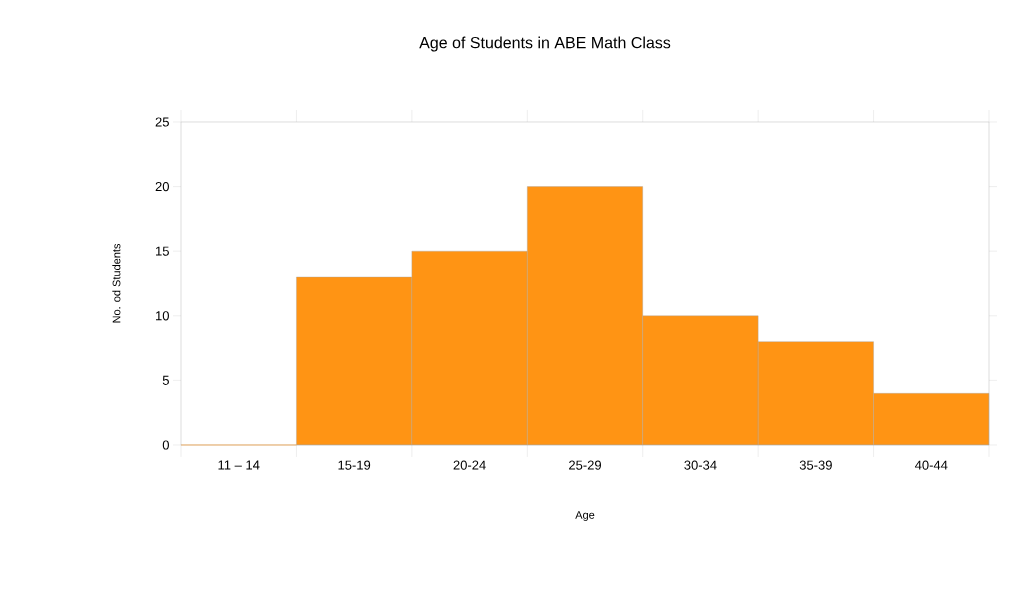  I want to click on y-axis-title: No. od Students, so click(116, 283).